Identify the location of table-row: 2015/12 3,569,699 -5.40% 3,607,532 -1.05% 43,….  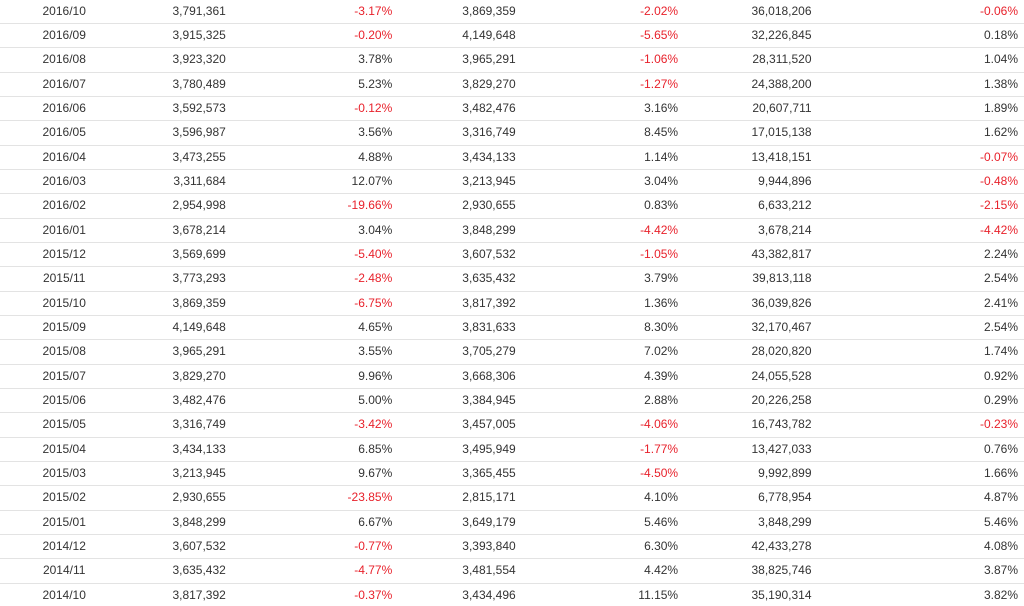
(512, 255).